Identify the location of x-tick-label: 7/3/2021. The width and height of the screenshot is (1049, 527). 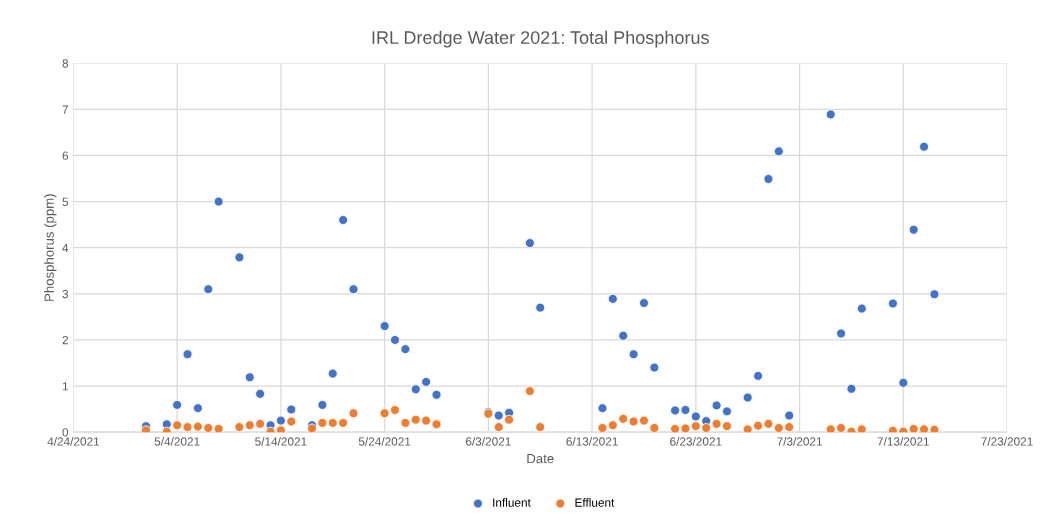
(799, 441).